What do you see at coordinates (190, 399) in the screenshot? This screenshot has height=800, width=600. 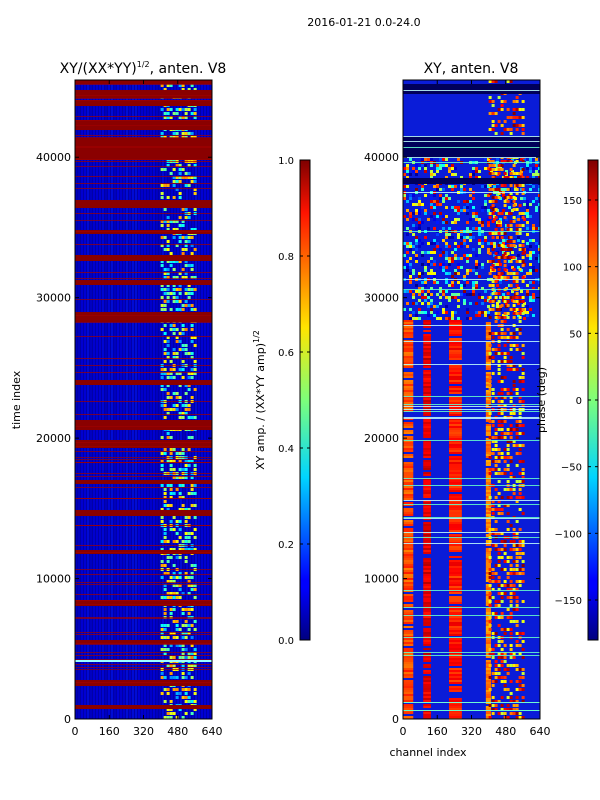 I see `heatmap-column` at bounding box center [190, 399].